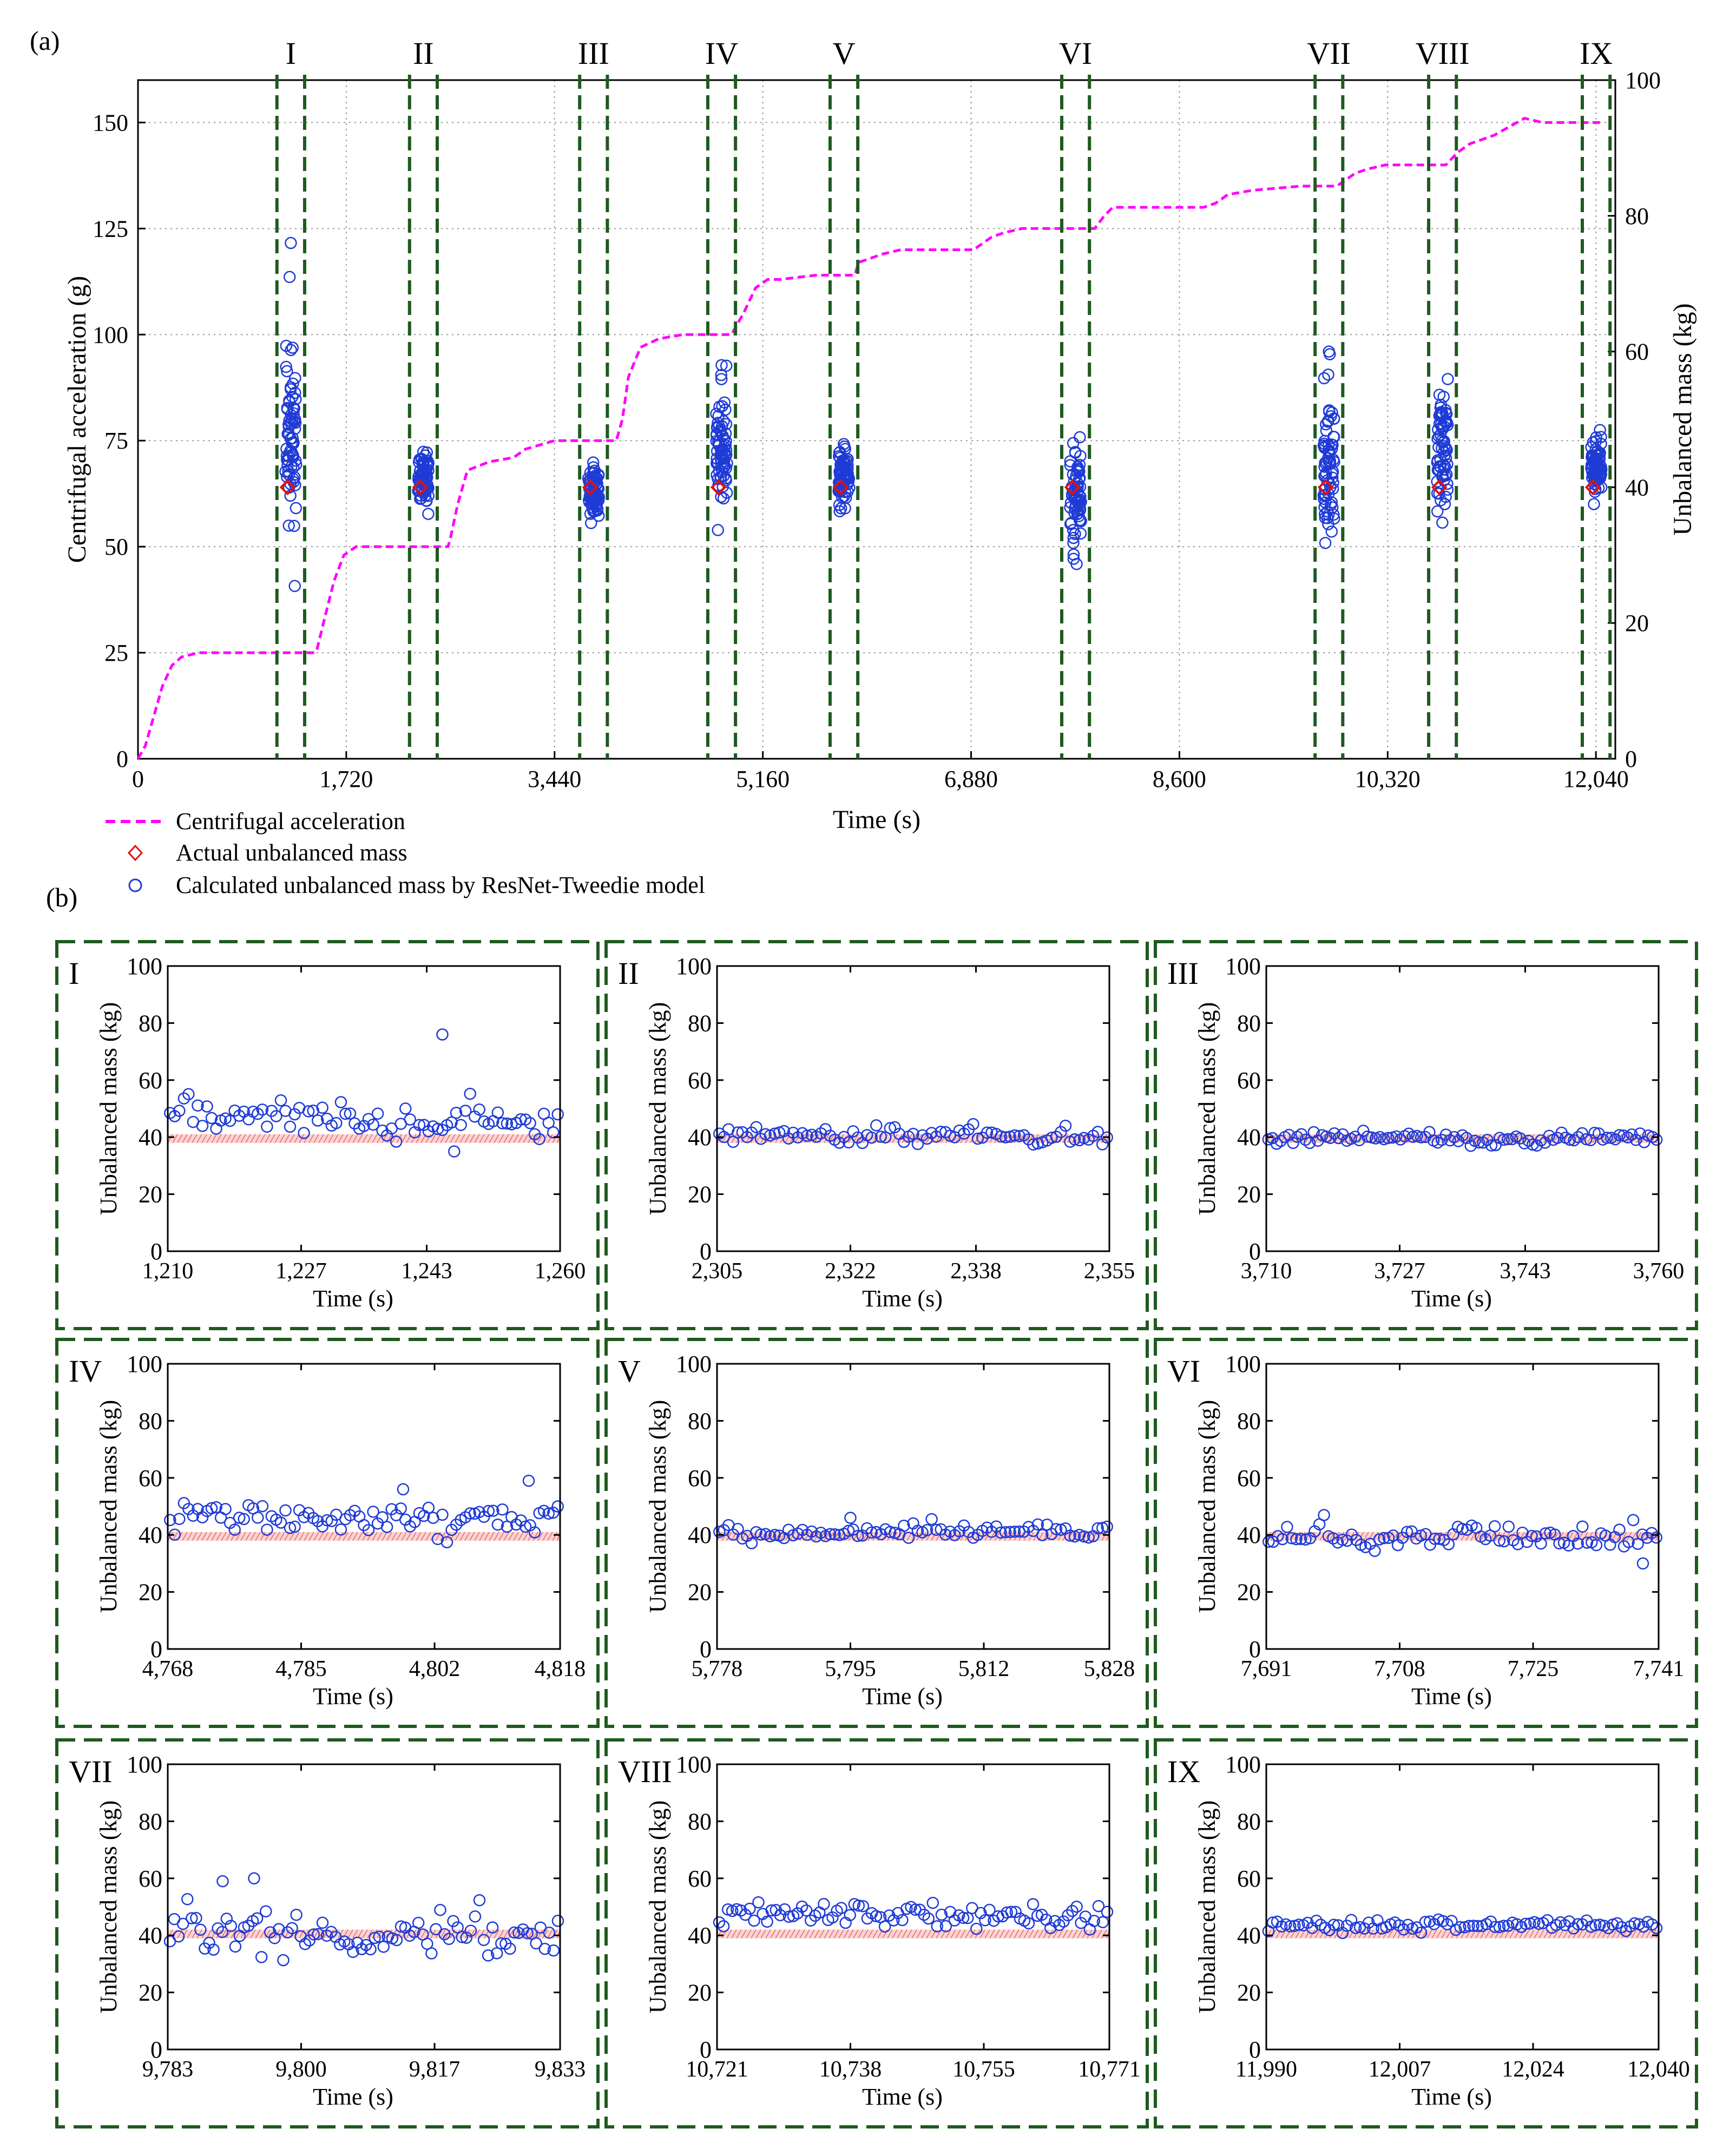 Image resolution: width=1736 pixels, height=2155 pixels. I want to click on window-label: V, so click(845, 54).